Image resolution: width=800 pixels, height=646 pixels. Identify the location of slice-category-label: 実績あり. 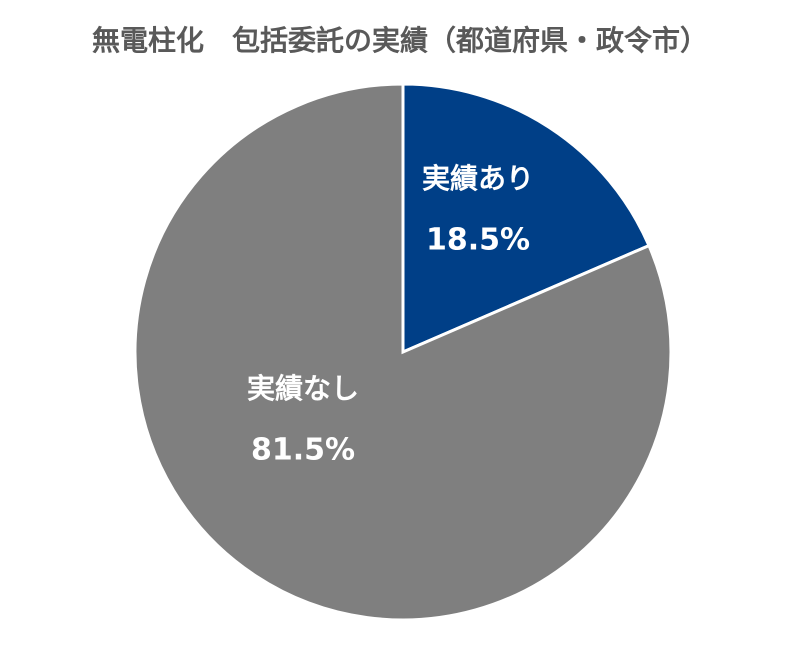
(478, 178).